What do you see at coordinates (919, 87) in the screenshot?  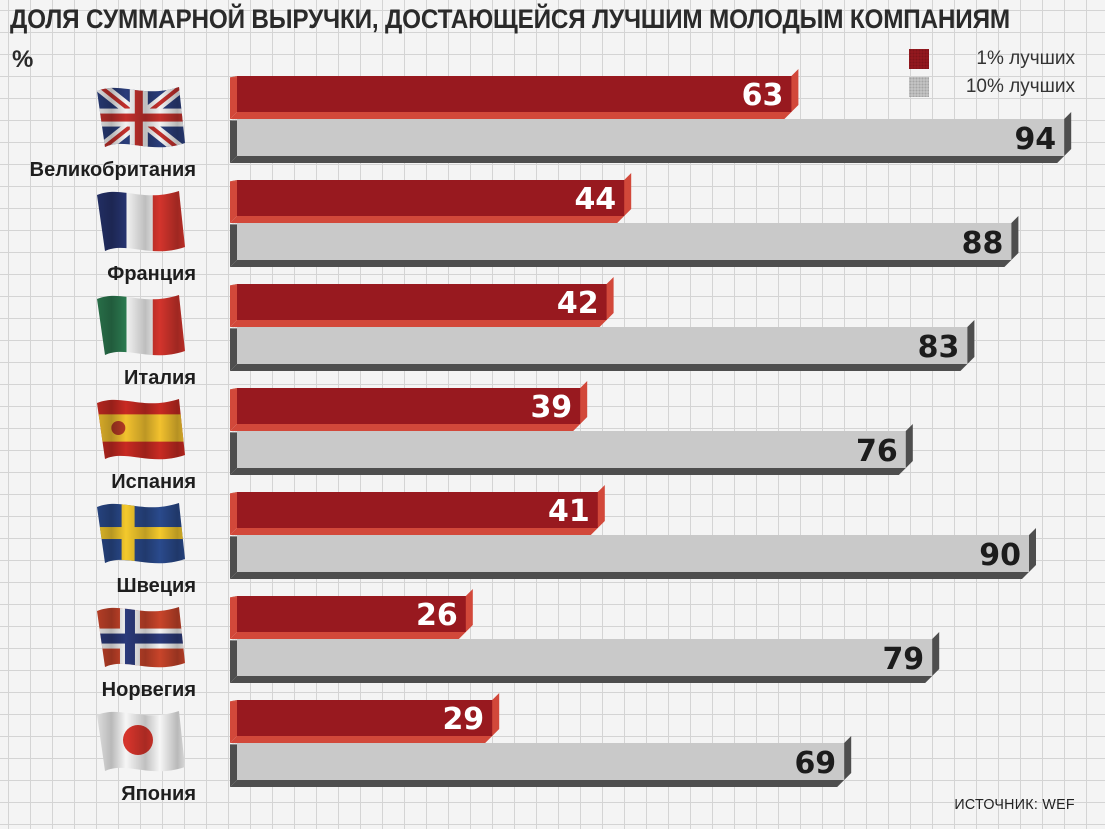 I see `legend-swatch-top10` at bounding box center [919, 87].